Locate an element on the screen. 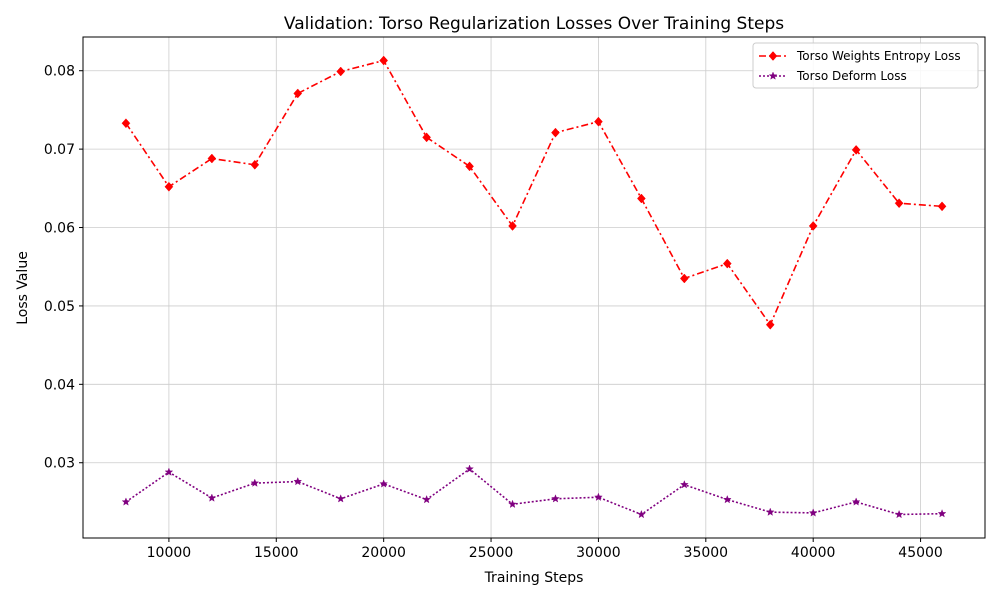  series-line is located at coordinates (534, 491).